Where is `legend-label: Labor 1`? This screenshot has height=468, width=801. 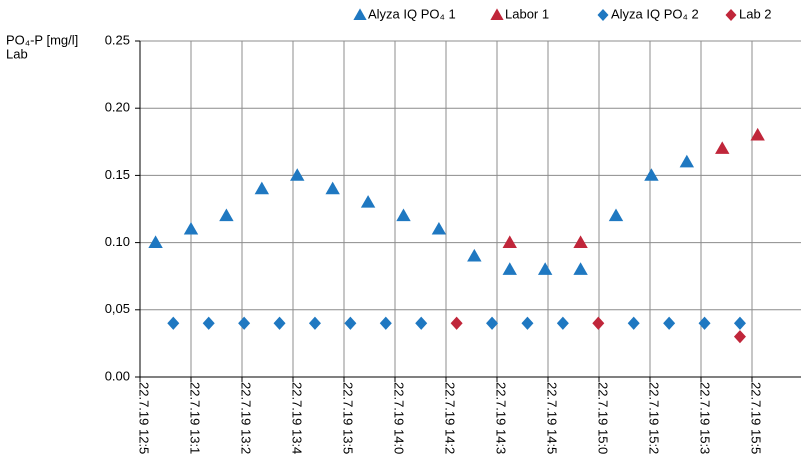 legend-label: Labor 1 is located at coordinates (527, 13).